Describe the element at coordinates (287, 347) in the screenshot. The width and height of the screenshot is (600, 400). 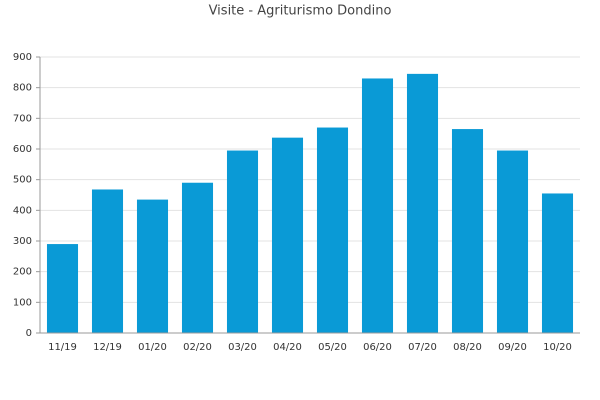
I see `x-tick-label: 04/20` at that location.